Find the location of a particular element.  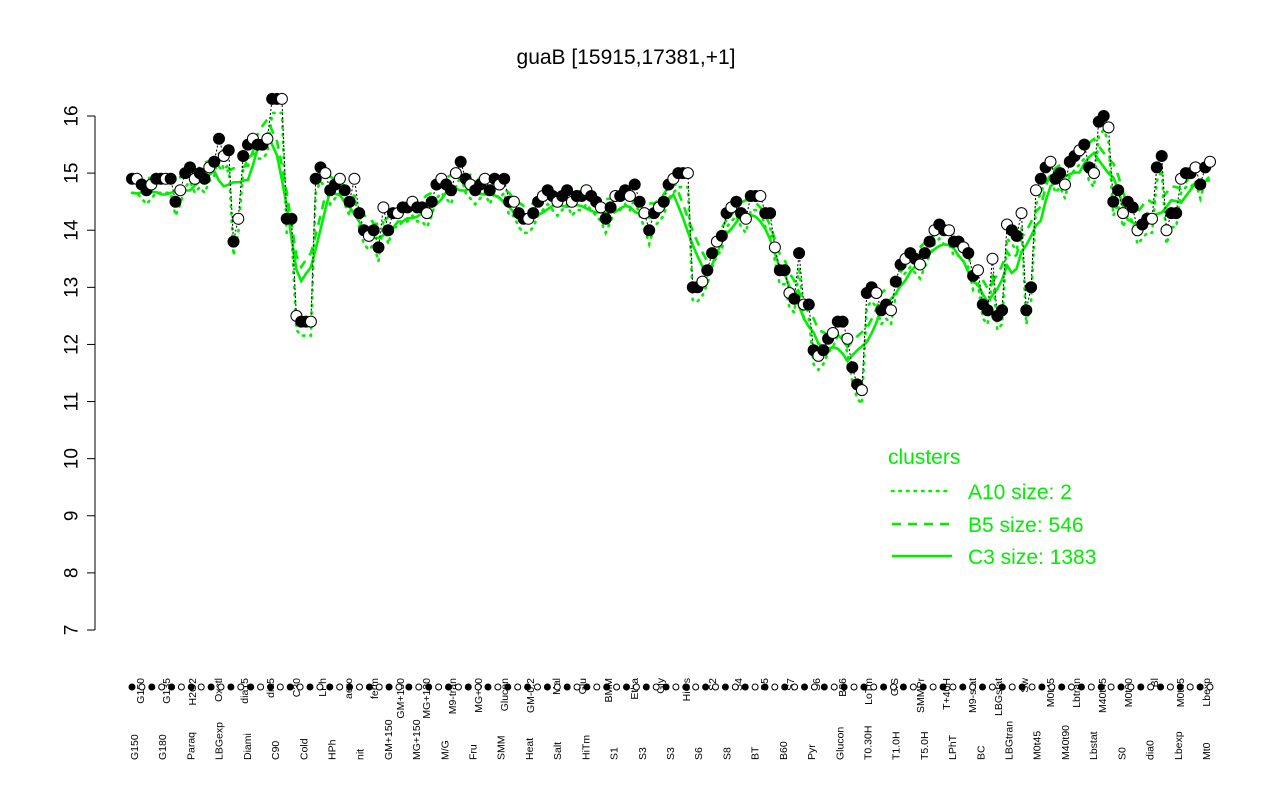

x-tick-label: SMMPr is located at coordinates (921, 696).